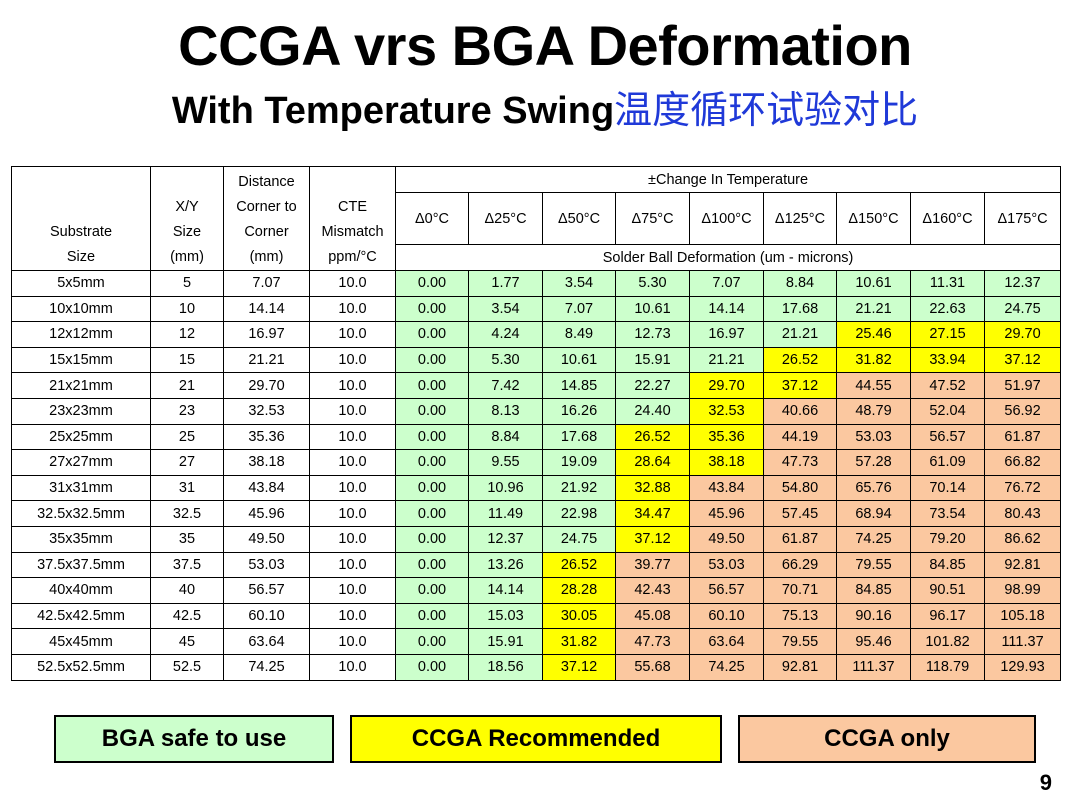 The image size is (1072, 805). I want to click on legend-bga-safe: BGA safe to use, so click(194, 739).